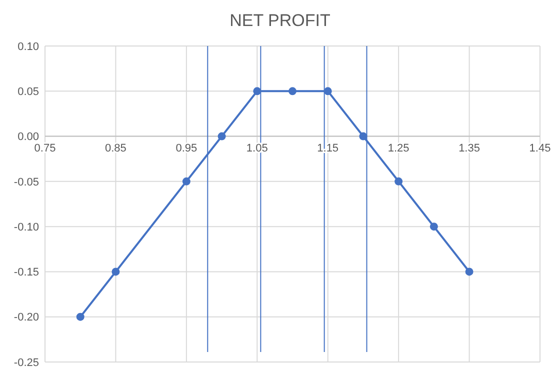 Image resolution: width=560 pixels, height=379 pixels. Describe the element at coordinates (28, 46) in the screenshot. I see `y-tick-label: 0.10` at that location.